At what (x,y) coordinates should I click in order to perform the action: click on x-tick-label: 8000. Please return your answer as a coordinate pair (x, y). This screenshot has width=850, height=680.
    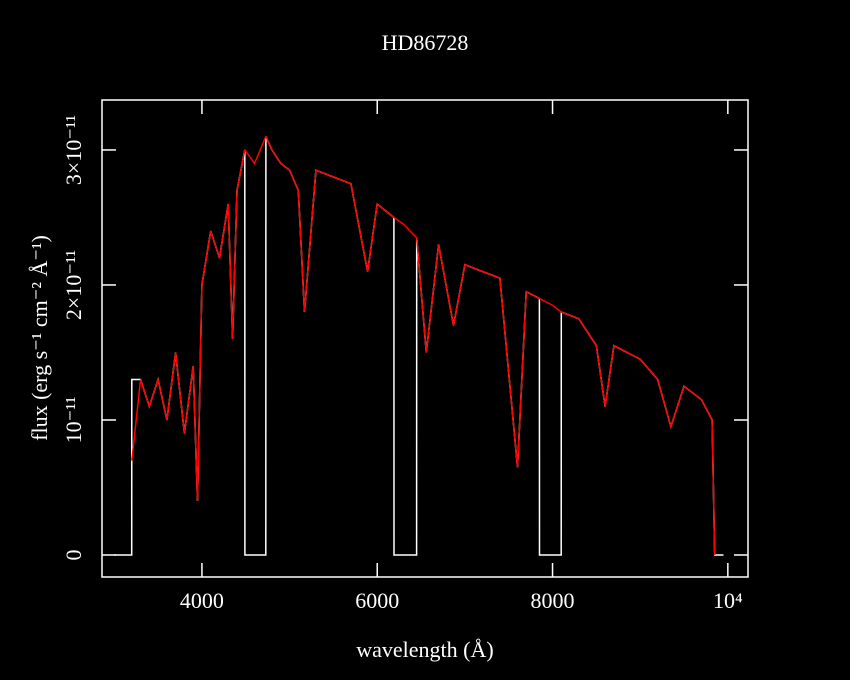
    Looking at the image, I should click on (553, 600).